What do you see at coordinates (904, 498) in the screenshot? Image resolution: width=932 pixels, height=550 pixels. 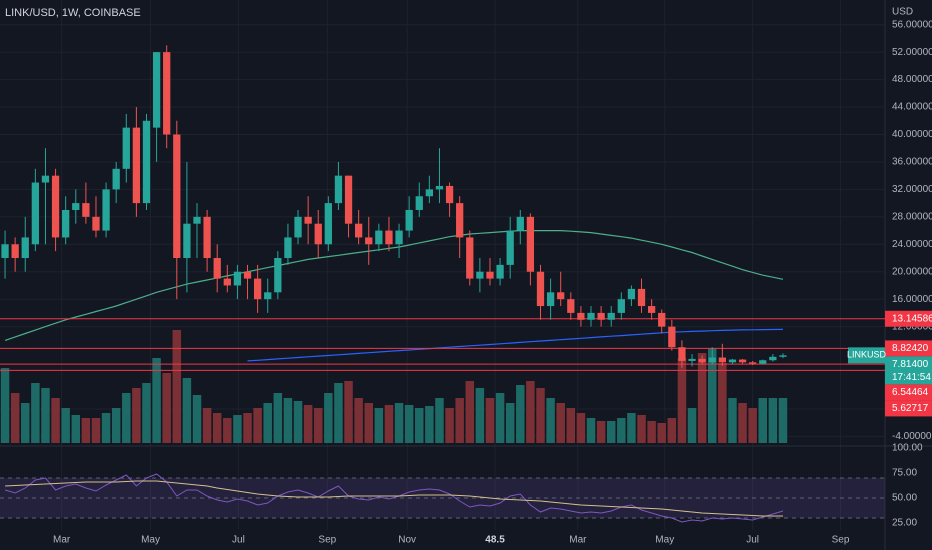 I see `y-tick-label: 50.00` at bounding box center [904, 498].